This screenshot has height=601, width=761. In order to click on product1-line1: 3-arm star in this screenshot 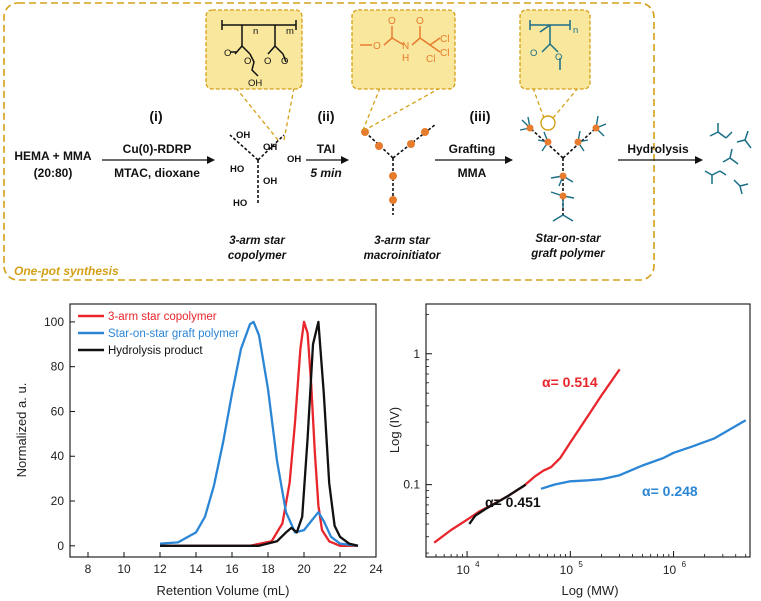, I will do `click(257, 241)`.